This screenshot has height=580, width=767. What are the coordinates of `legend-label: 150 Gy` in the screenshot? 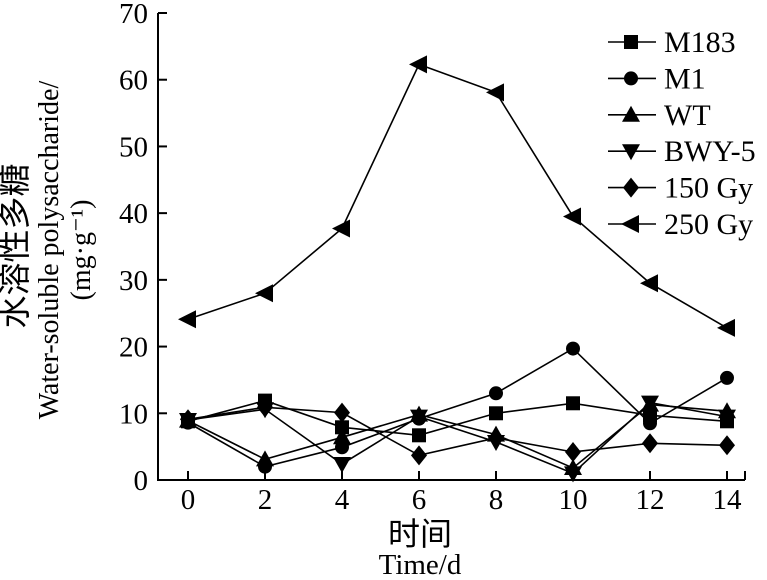 It's located at (708, 188).